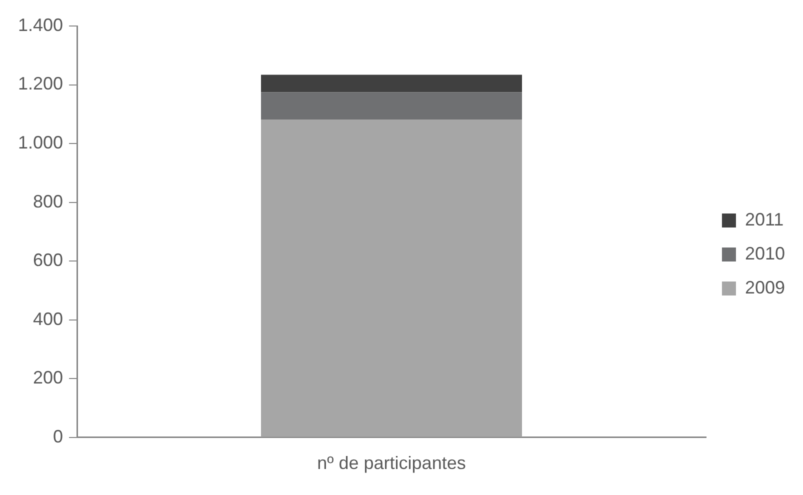 Image resolution: width=803 pixels, height=495 pixels. Describe the element at coordinates (765, 287) in the screenshot. I see `legend-label: 2009` at that location.